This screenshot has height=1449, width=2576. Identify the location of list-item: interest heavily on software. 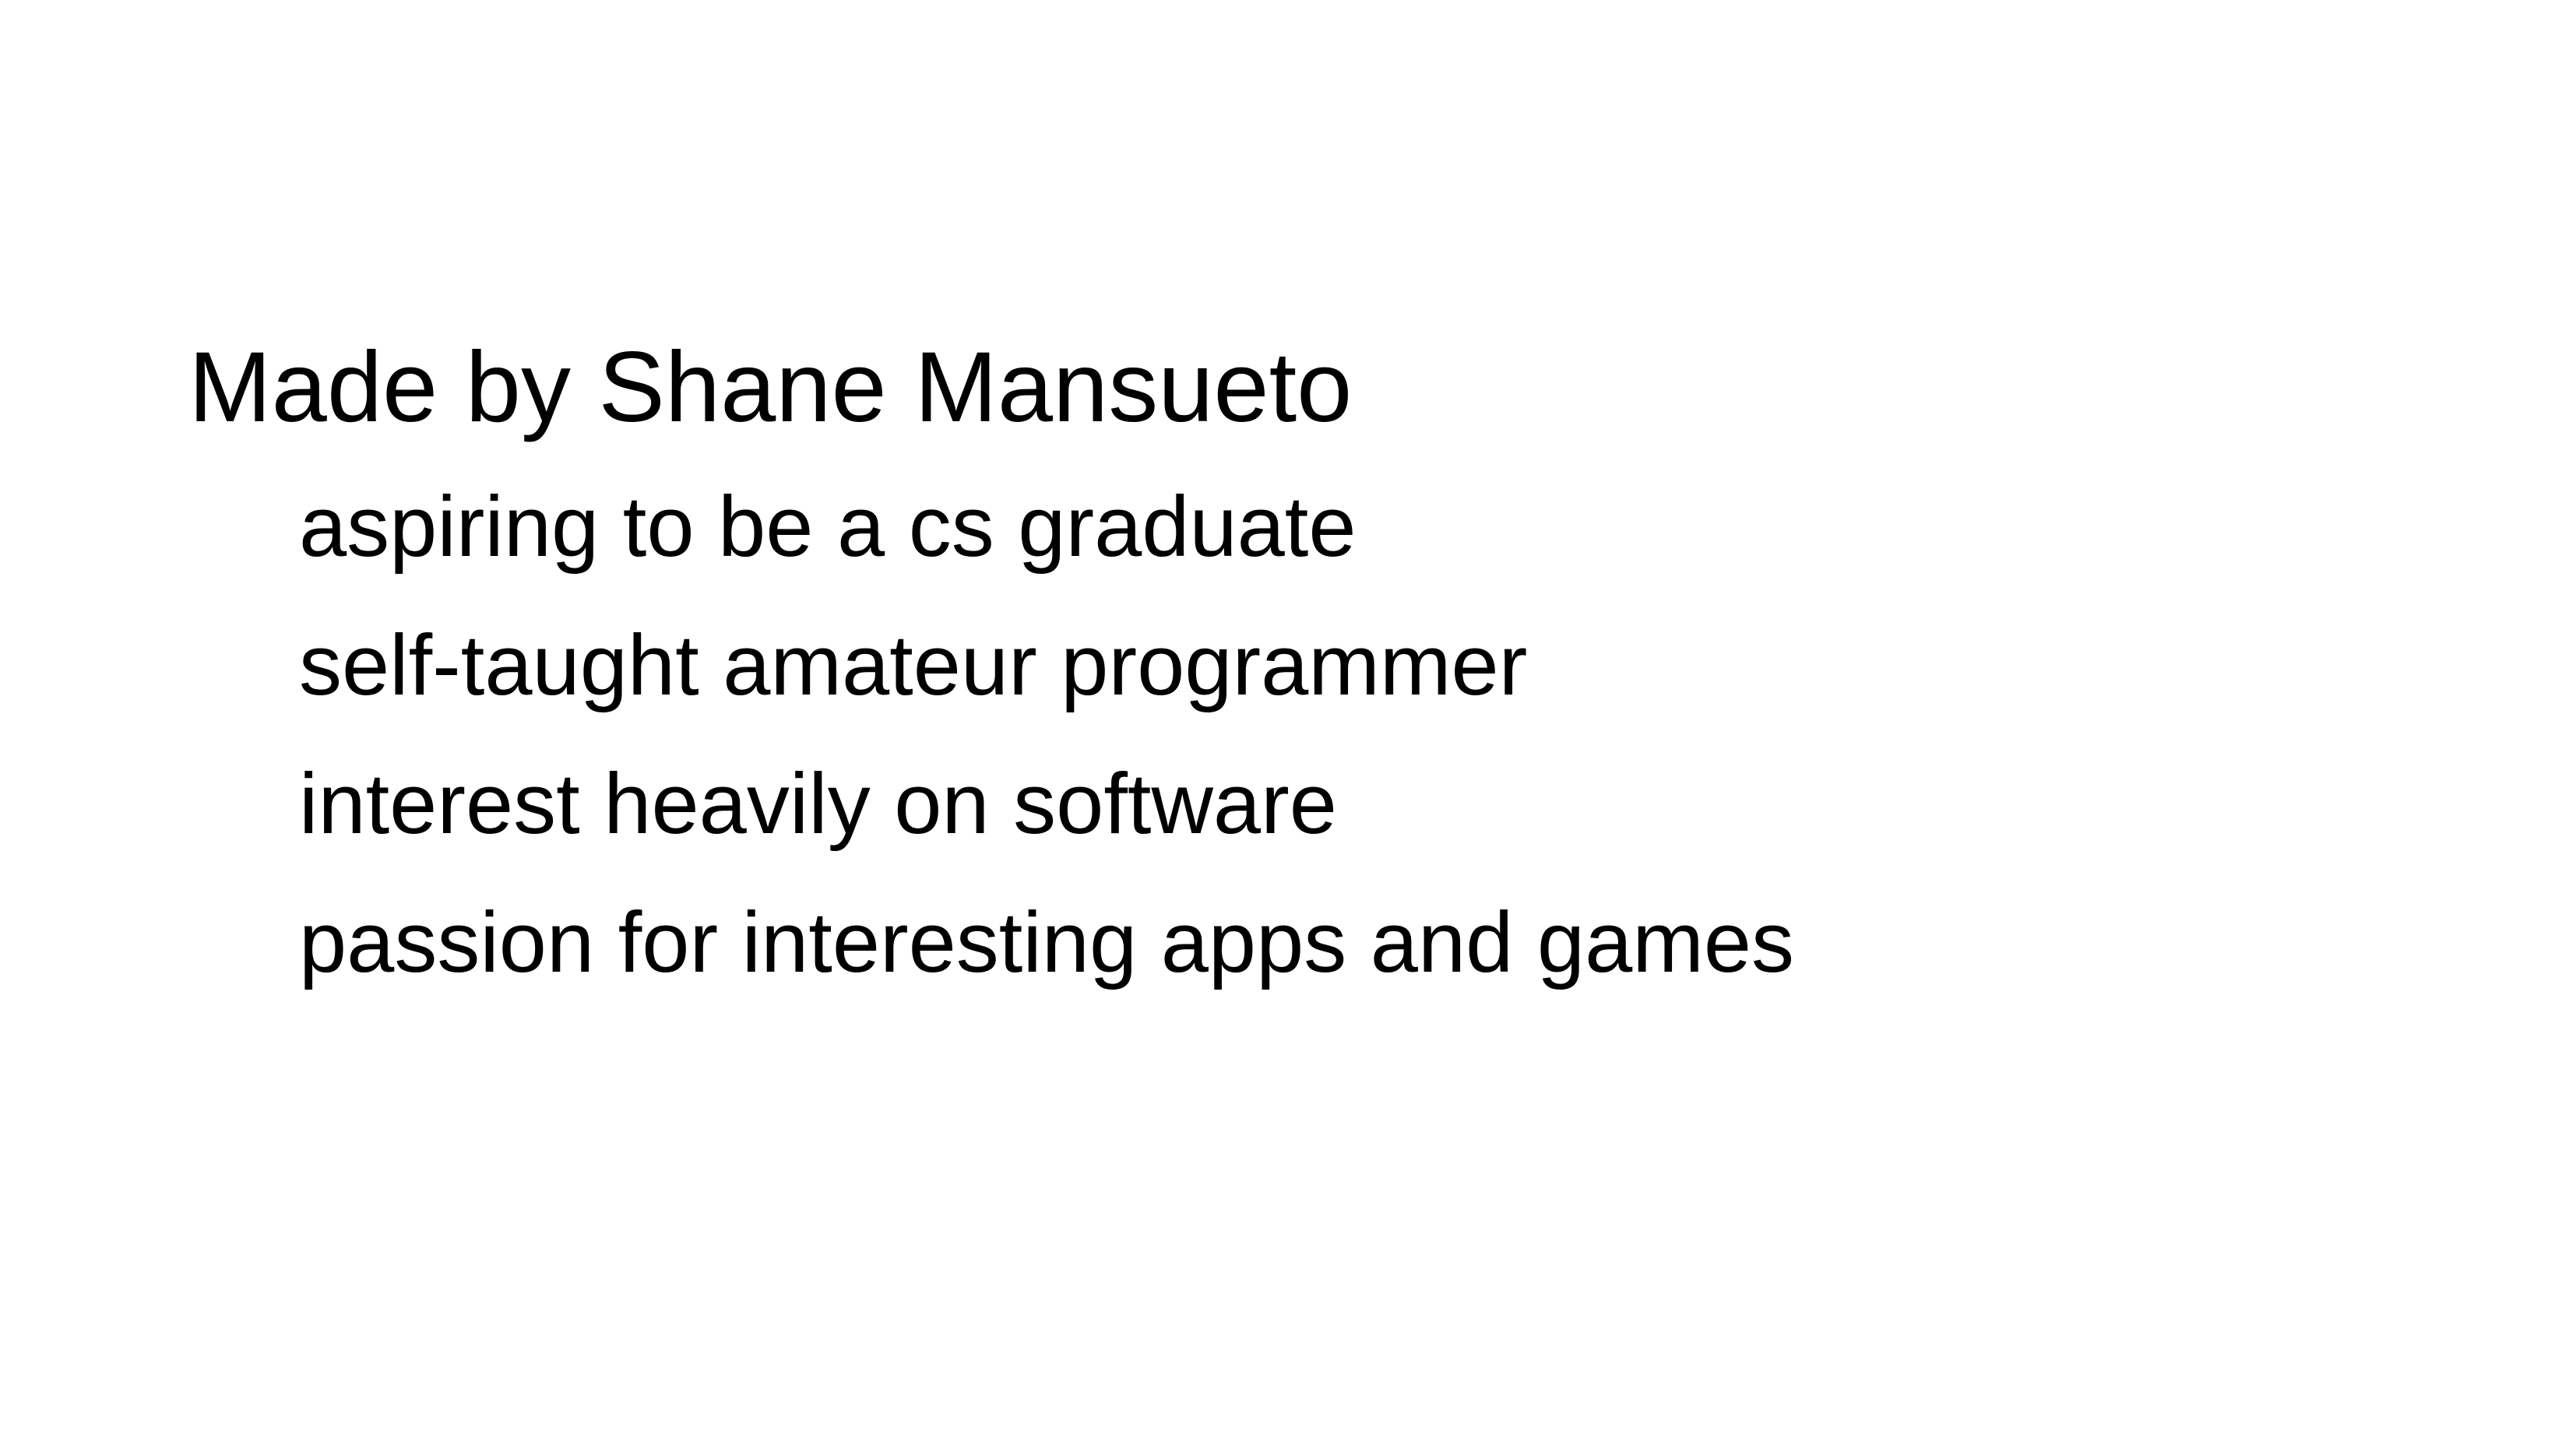
(818, 804).